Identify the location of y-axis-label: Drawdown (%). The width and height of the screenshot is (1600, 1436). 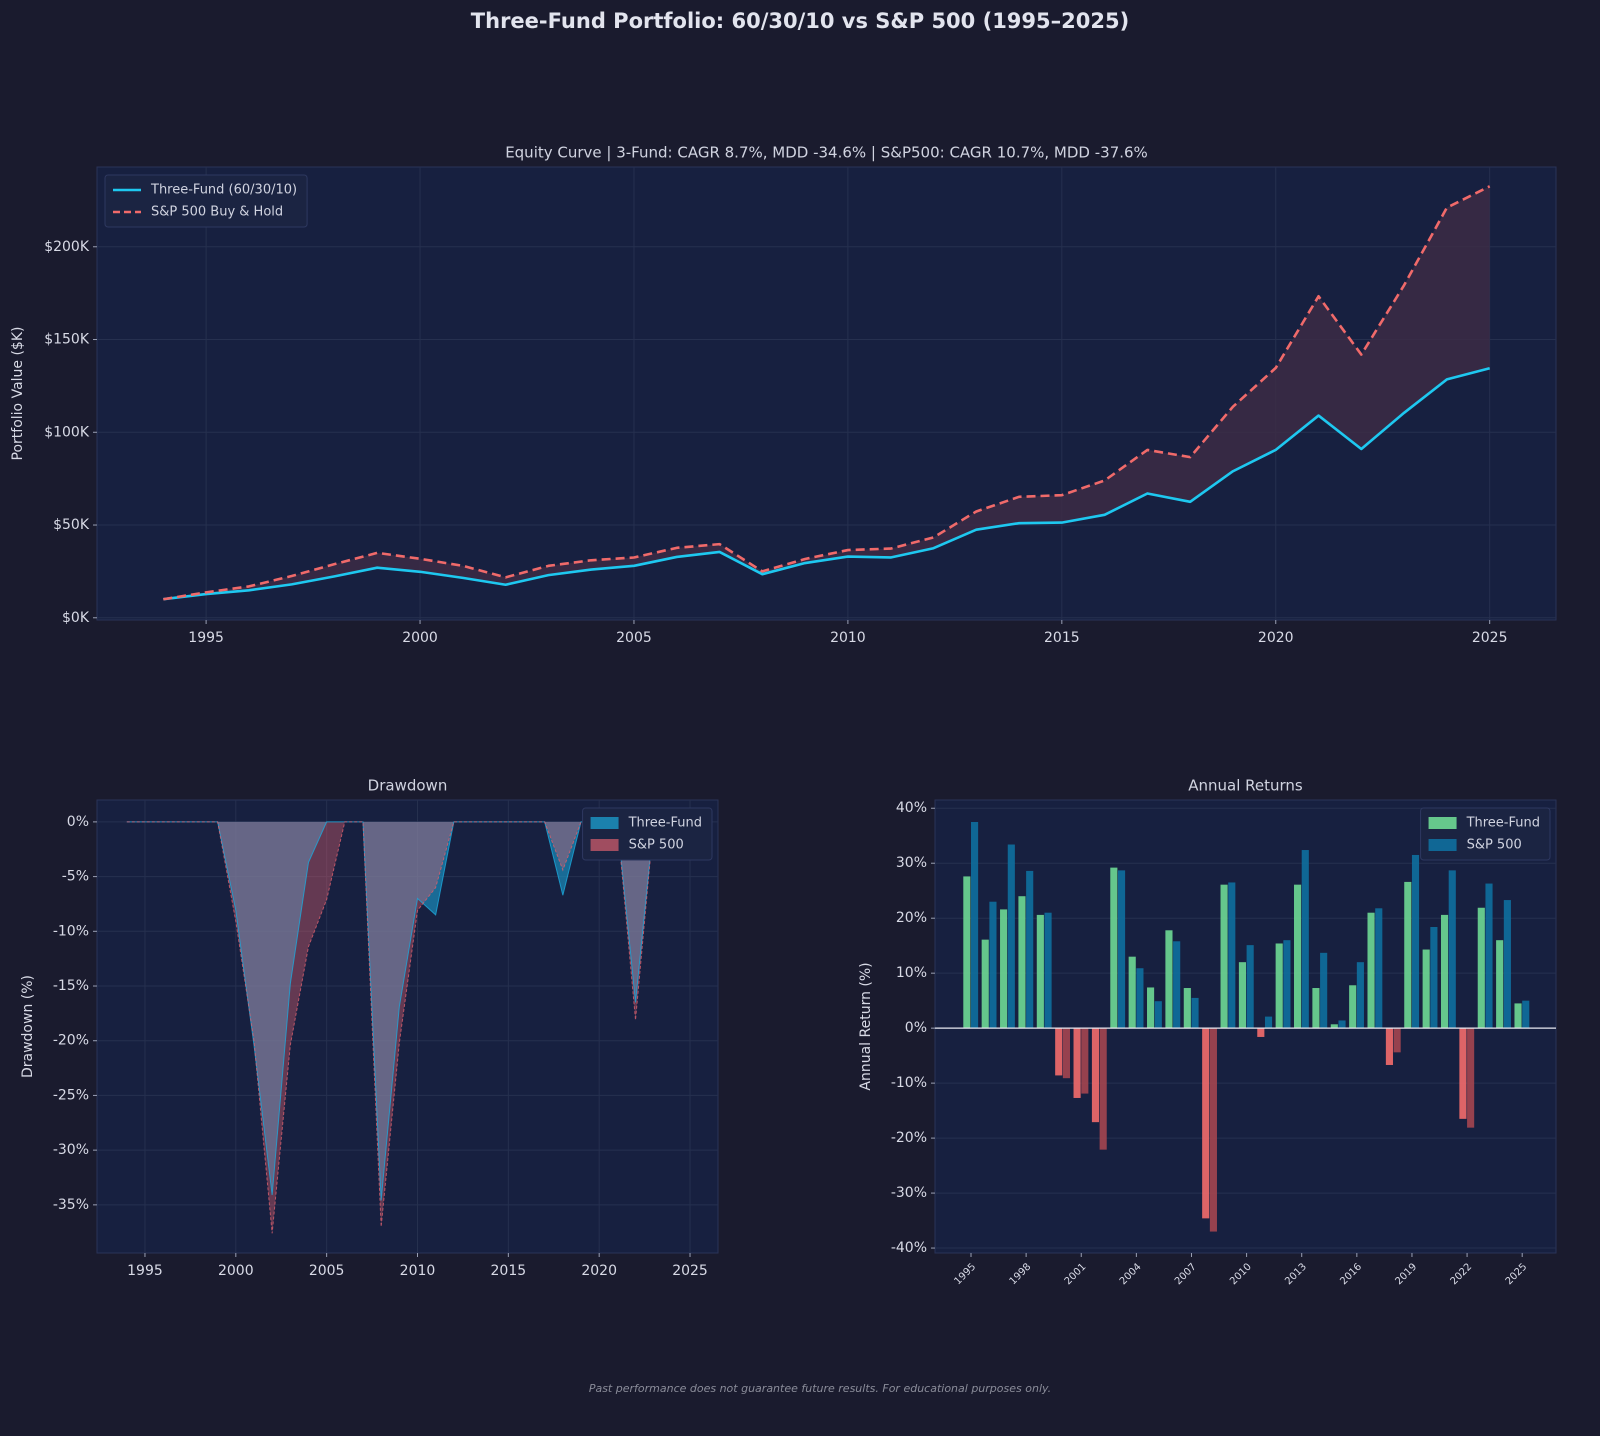
(28, 1026).